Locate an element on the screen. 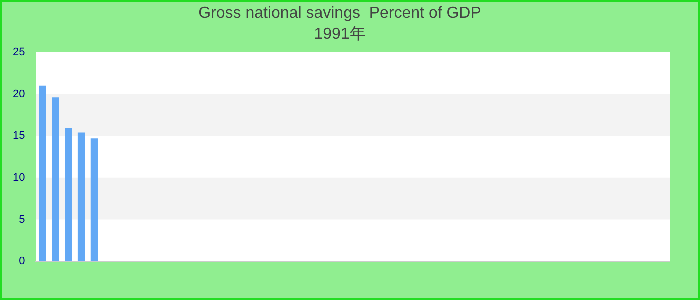 The image size is (700, 300). y-tick-label: 10 is located at coordinates (19, 178).